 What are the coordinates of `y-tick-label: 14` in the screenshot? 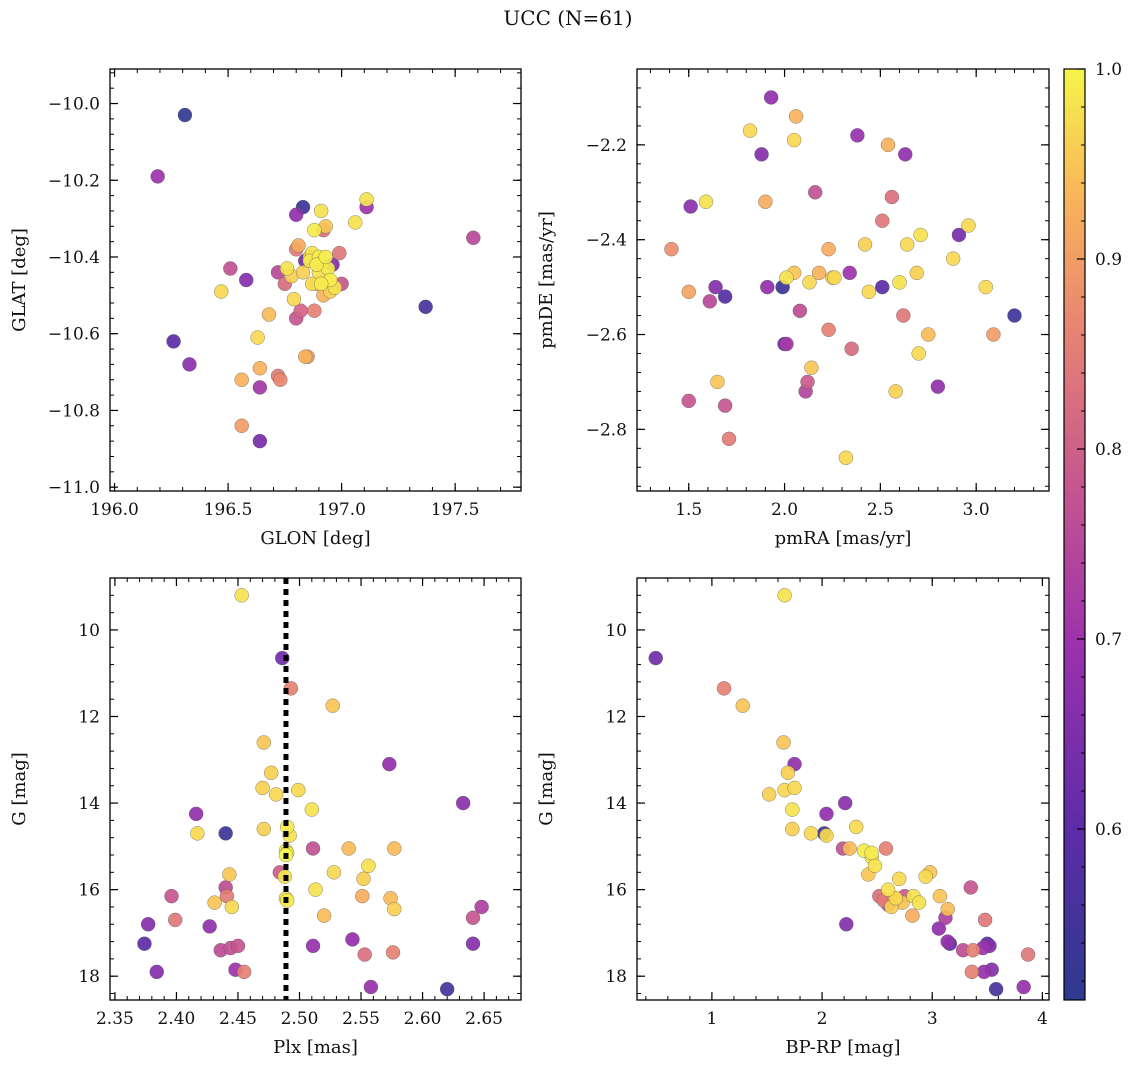 It's located at (89, 804).